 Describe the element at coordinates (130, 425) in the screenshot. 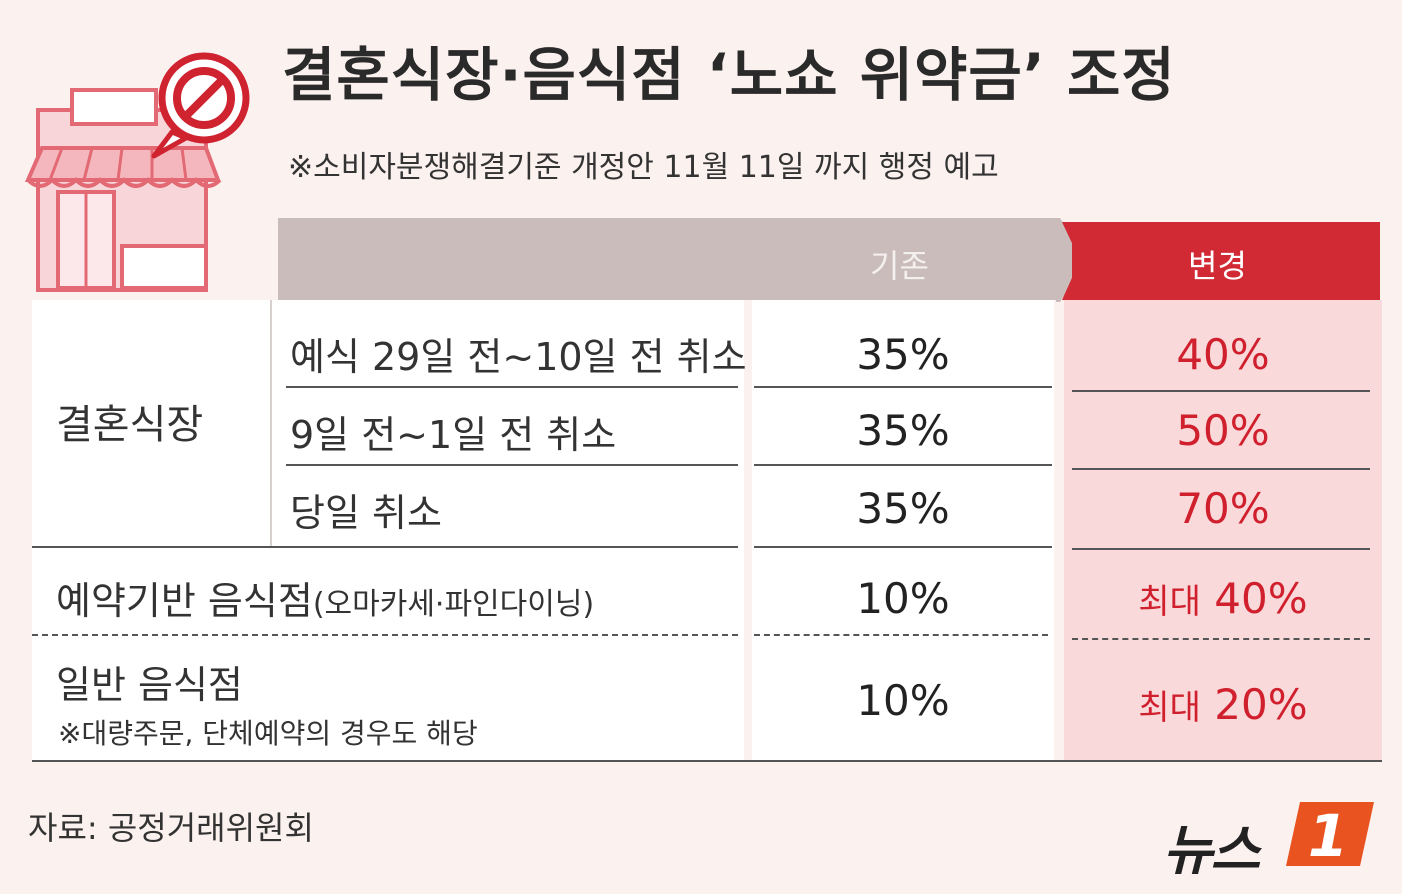

I see `category-wedding-hall: 결혼식장` at that location.